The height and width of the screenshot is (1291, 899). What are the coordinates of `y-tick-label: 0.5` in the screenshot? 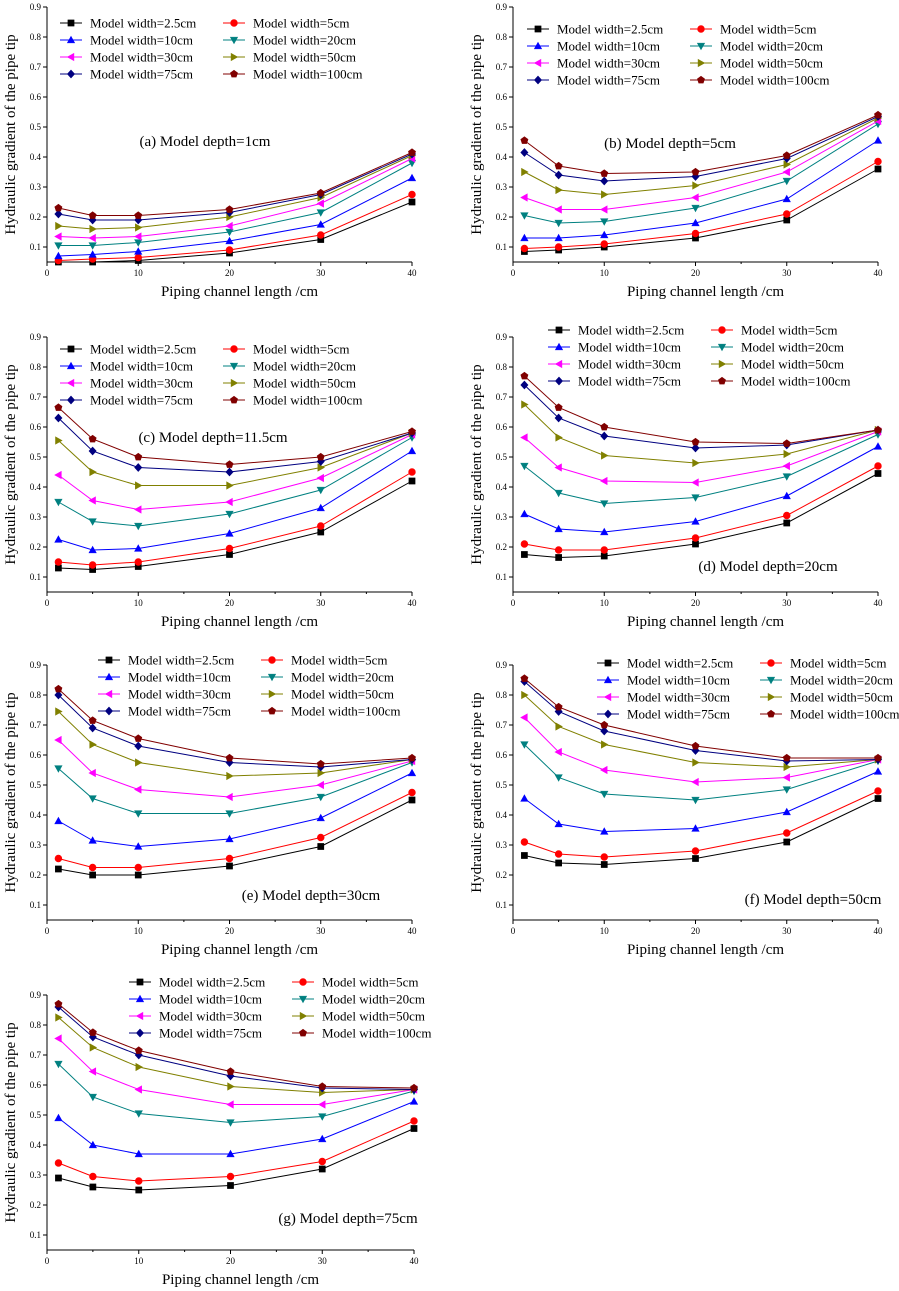 It's located at (36, 1115).